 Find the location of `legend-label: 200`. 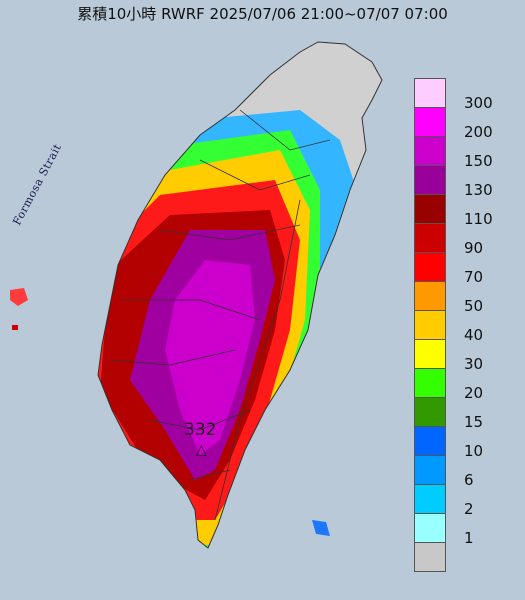

legend-label: 200 is located at coordinates (478, 132).